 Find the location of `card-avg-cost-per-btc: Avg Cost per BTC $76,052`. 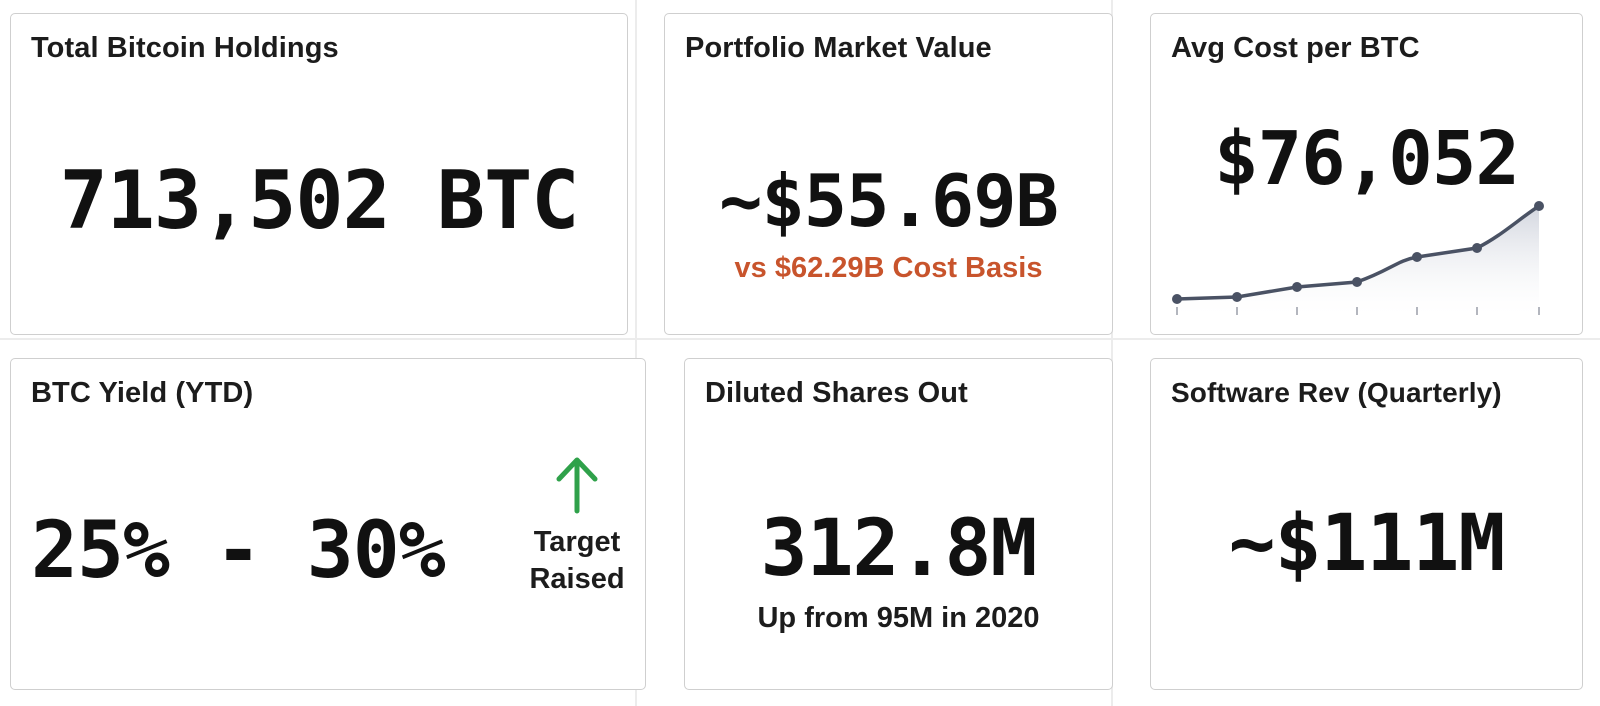

card-avg-cost-per-btc: Avg Cost per BTC $76,052 is located at coordinates (1366, 174).